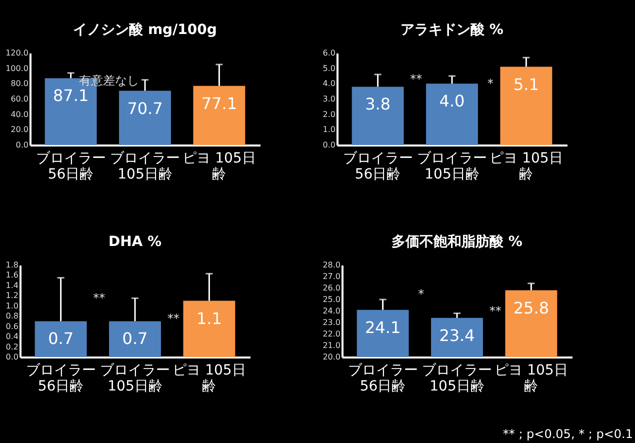  Describe the element at coordinates (457, 241) in the screenshot. I see `chart-title: 多価不飽和脂肪酸 %` at that location.